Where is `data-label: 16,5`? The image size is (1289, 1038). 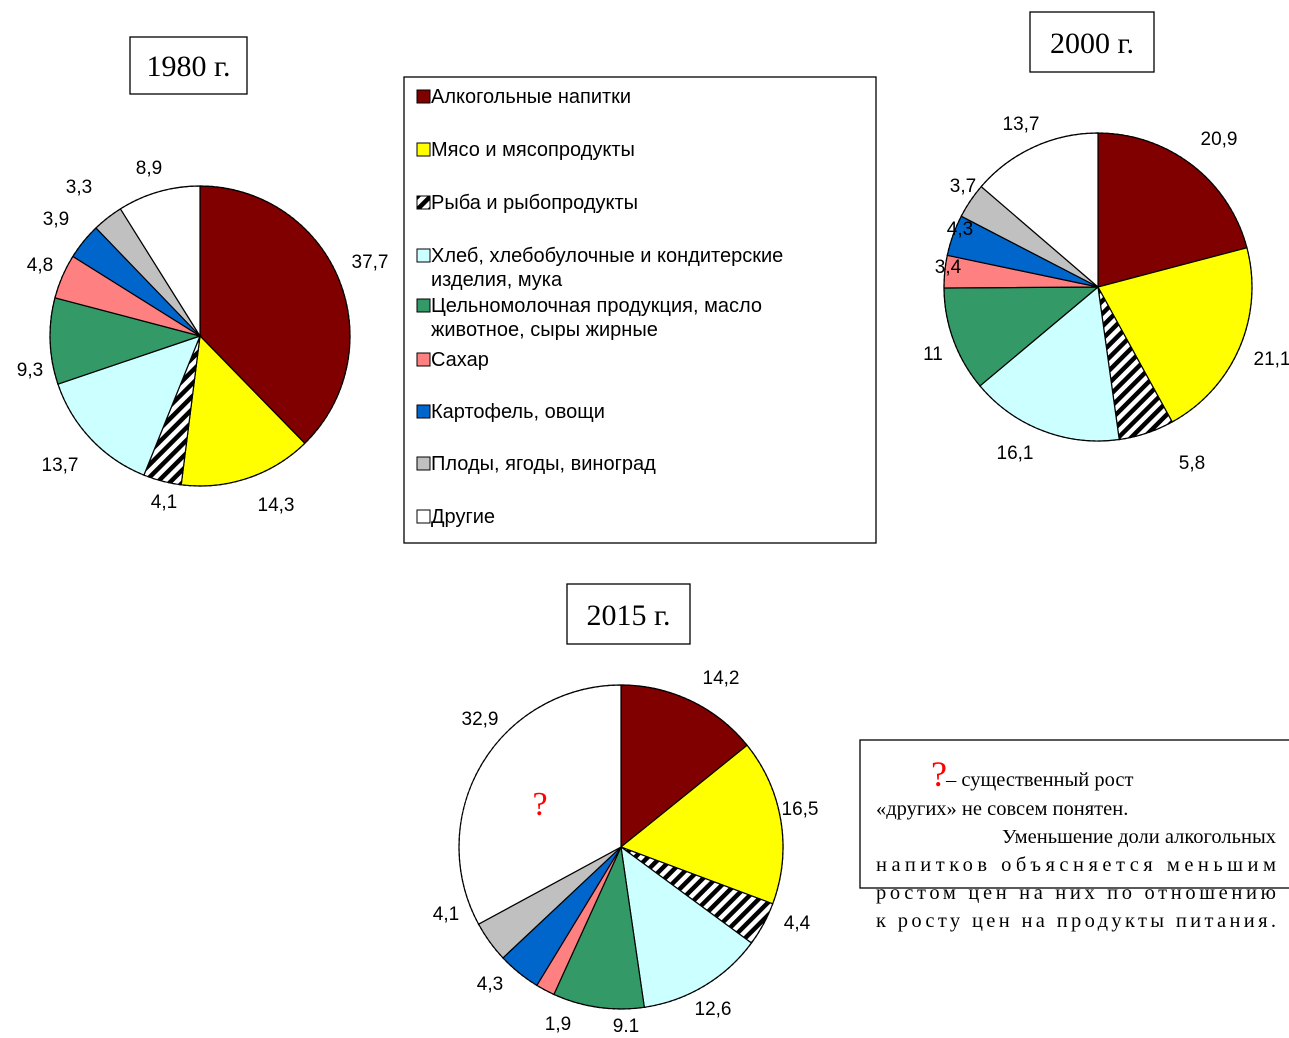
data-label: 16,5 is located at coordinates (800, 809).